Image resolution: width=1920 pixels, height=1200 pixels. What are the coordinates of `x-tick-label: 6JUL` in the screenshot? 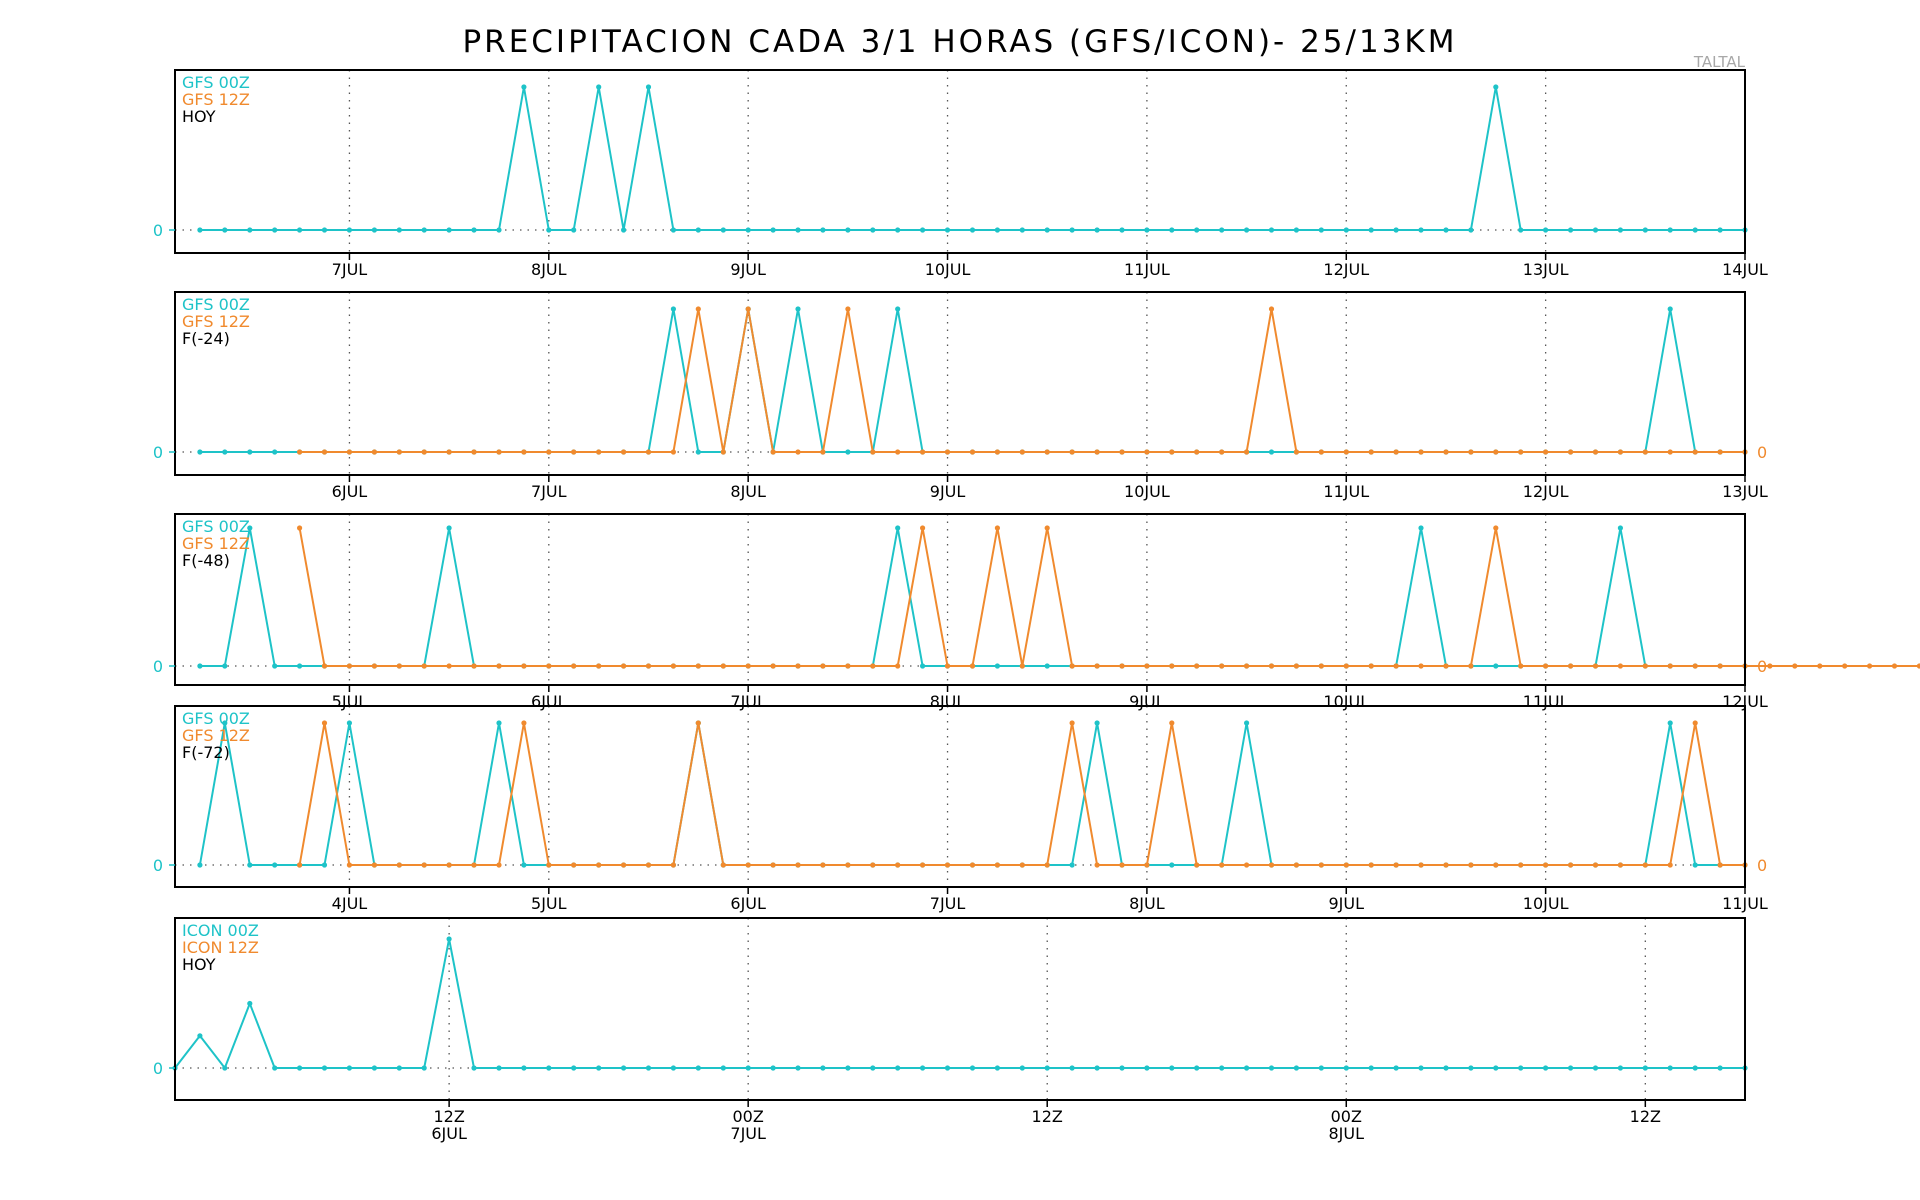 It's located at (350, 491).